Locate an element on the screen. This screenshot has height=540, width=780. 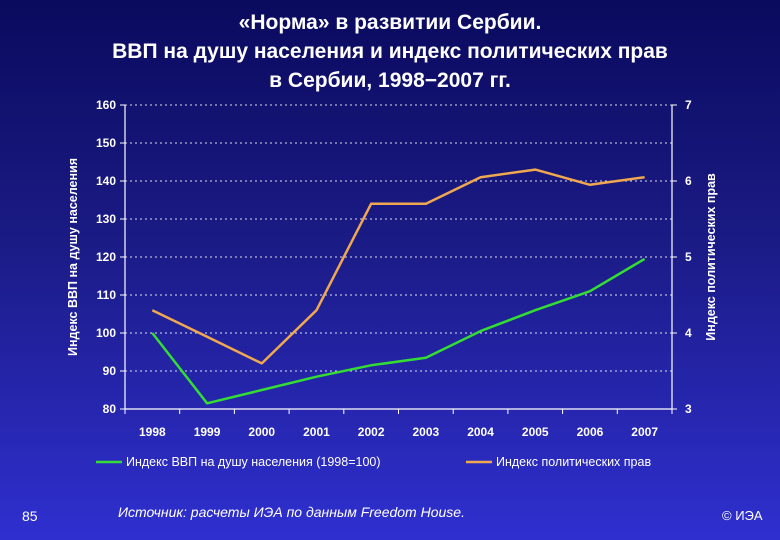
x-tick-label: 1999 is located at coordinates (207, 432).